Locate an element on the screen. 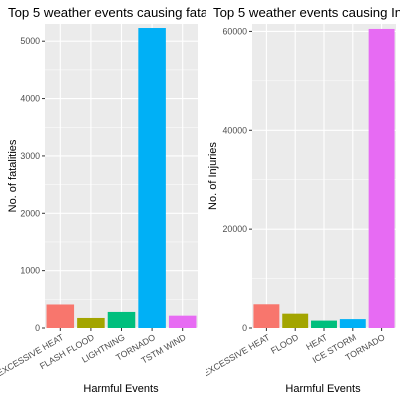 Image resolution: width=400 pixels, height=400 pixels. bar-tstm-wind is located at coordinates (182, 321).